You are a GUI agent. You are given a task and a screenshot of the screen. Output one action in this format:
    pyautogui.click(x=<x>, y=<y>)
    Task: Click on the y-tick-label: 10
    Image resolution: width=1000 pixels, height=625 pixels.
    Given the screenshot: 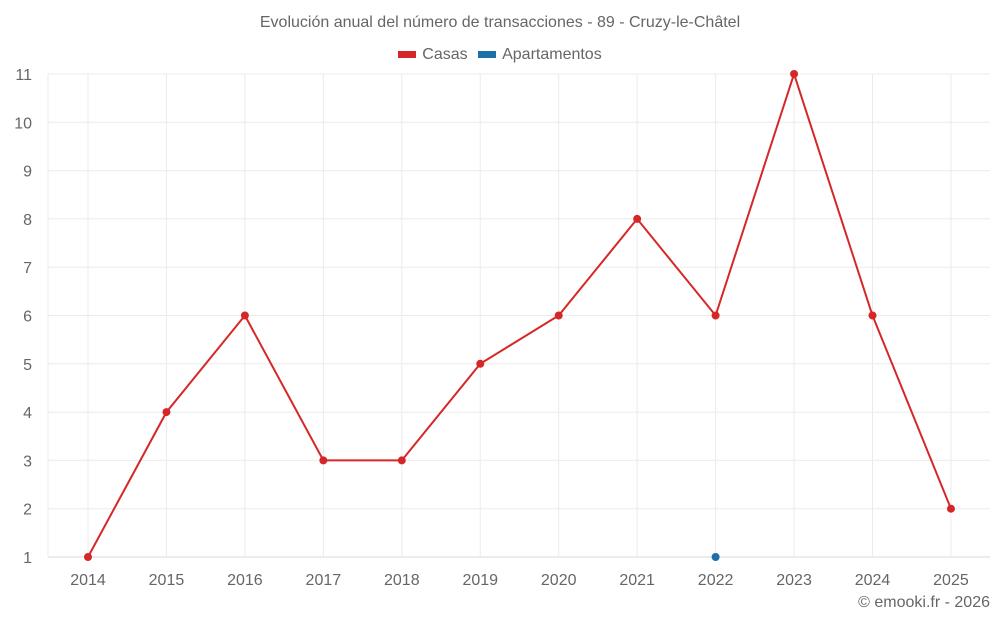 What is the action you would take?
    pyautogui.click(x=23, y=123)
    